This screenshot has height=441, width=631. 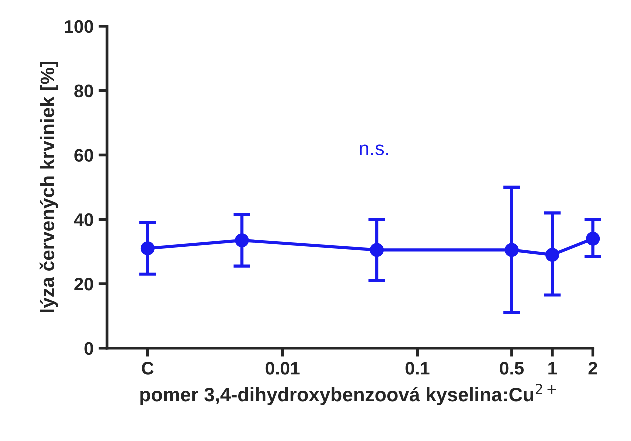 I want to click on y-tick-label: 0, so click(x=89, y=349).